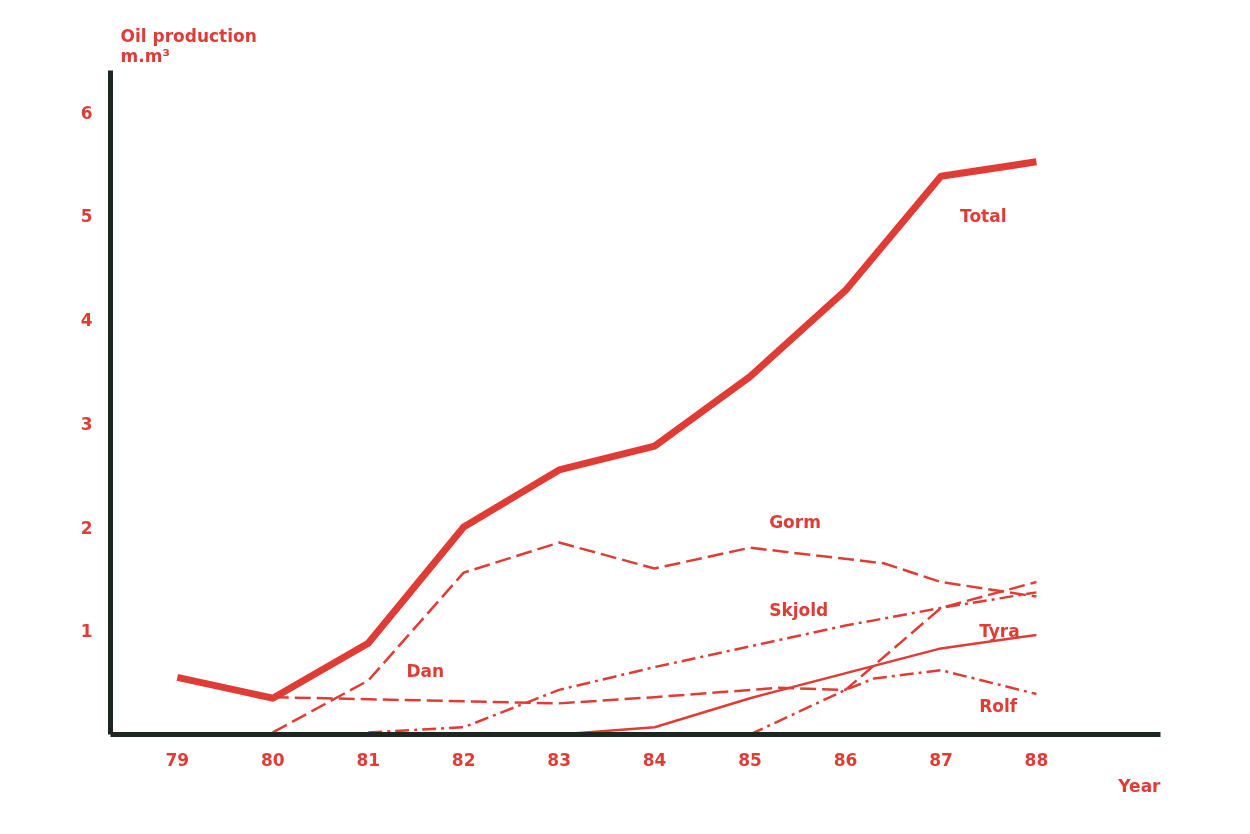 The height and width of the screenshot is (834, 1250). I want to click on x-tick-label: 88, so click(1036, 759).